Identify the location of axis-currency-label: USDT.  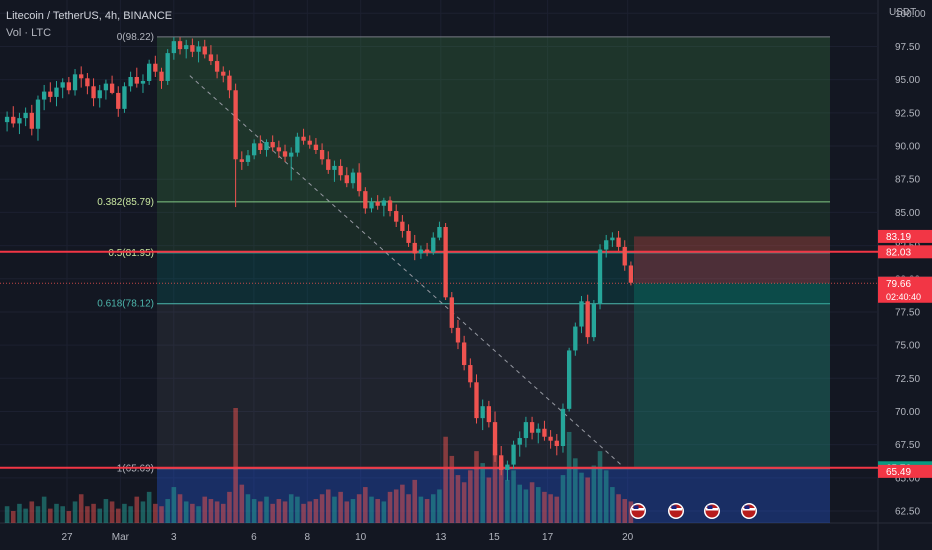
(903, 12).